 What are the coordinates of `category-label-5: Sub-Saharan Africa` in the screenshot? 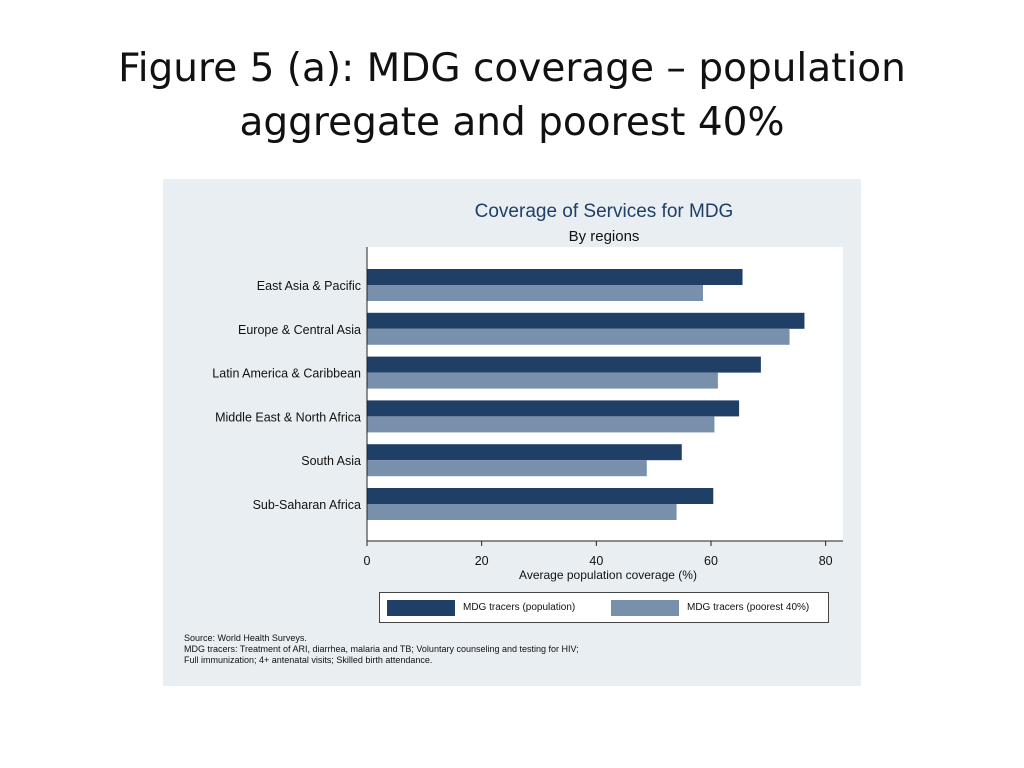 It's located at (307, 505).